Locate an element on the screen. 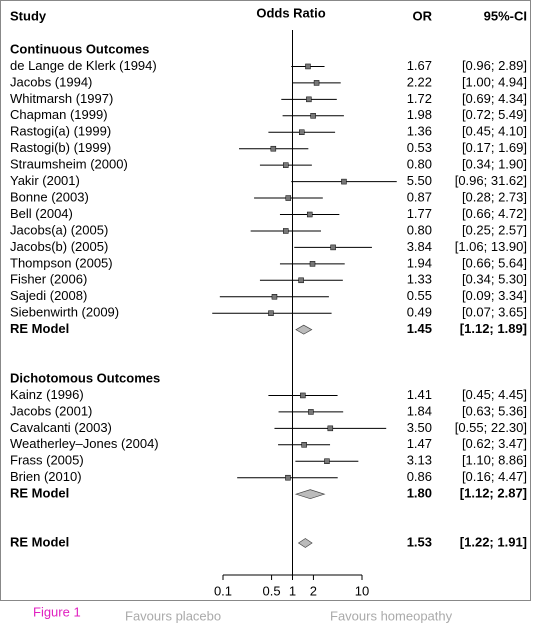 This screenshot has width=538, height=635. ci-value: [0.25; 2.57] is located at coordinates (494, 229).